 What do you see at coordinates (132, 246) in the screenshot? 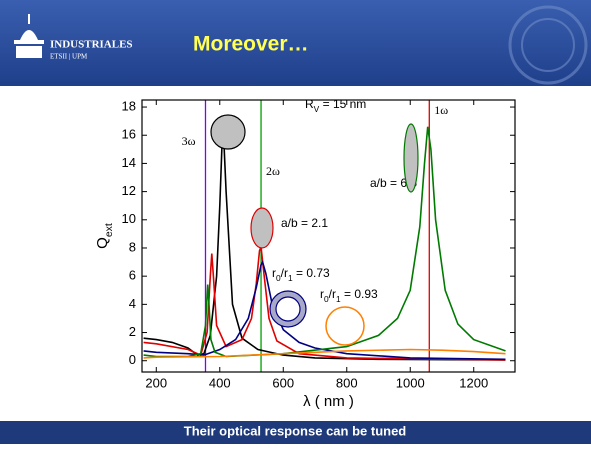
I see `y-tick-label: 8` at bounding box center [132, 246].